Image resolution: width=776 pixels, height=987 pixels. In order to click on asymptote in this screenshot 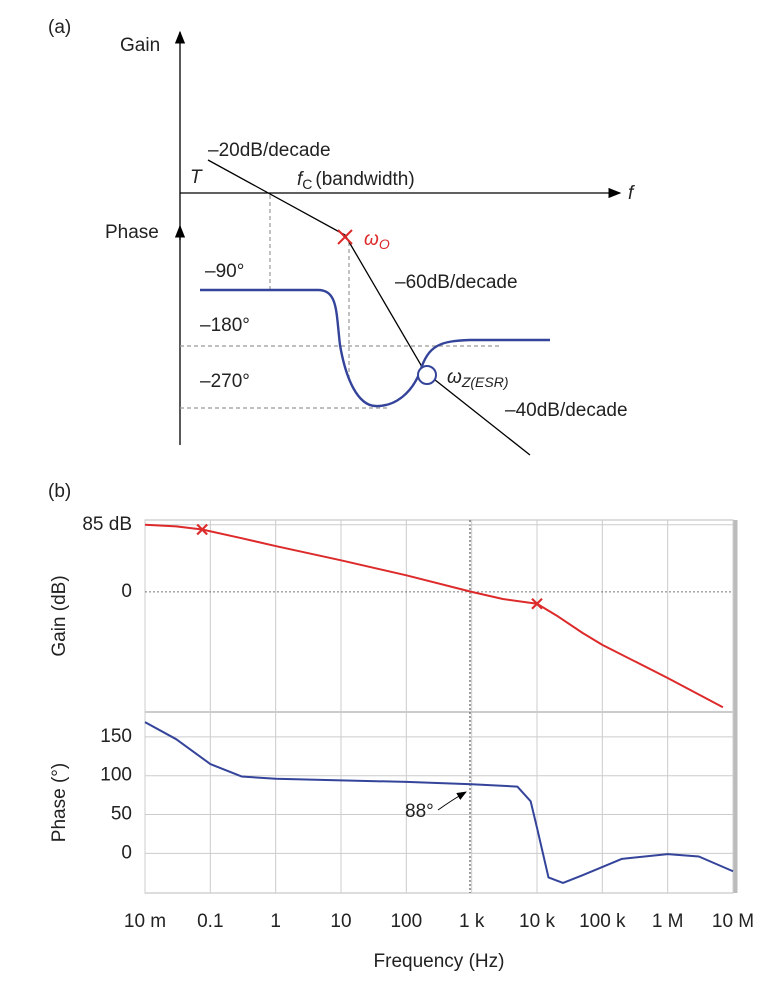, I will do `click(369, 307)`.